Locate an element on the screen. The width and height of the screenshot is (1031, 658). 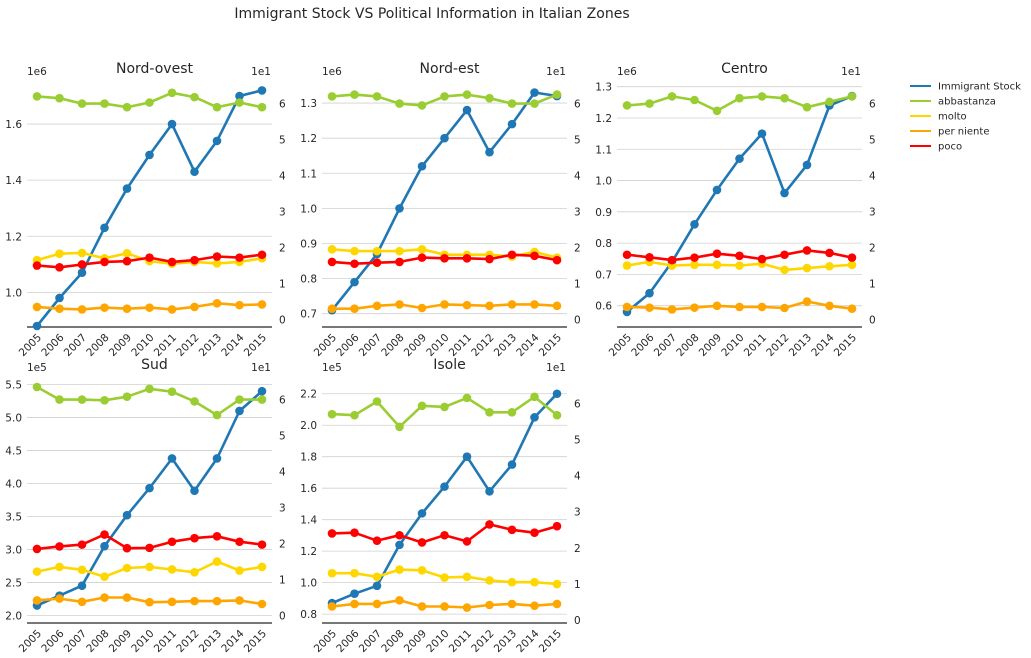
x-tick-label: 2015 is located at coordinates (845, 345).